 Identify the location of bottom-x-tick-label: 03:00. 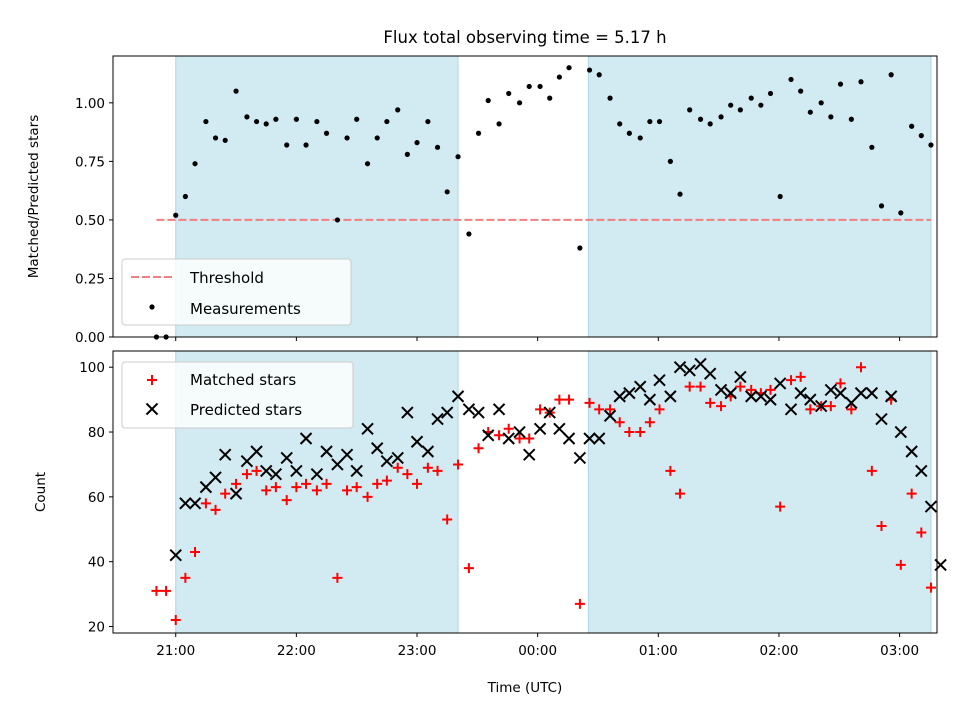
(899, 651).